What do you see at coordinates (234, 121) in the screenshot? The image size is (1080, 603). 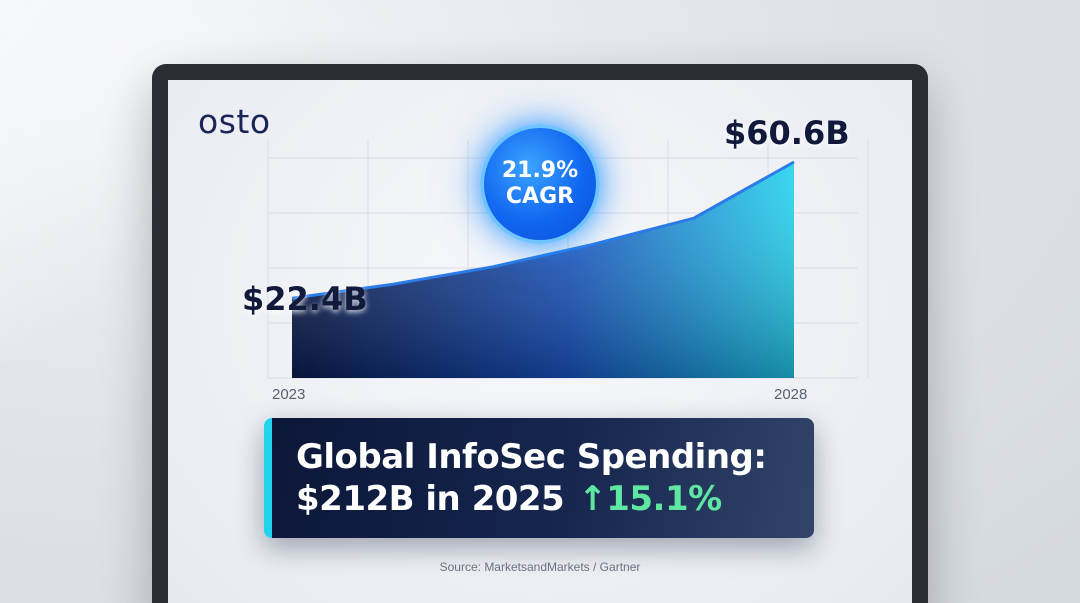 I see `brand-logo: osto` at bounding box center [234, 121].